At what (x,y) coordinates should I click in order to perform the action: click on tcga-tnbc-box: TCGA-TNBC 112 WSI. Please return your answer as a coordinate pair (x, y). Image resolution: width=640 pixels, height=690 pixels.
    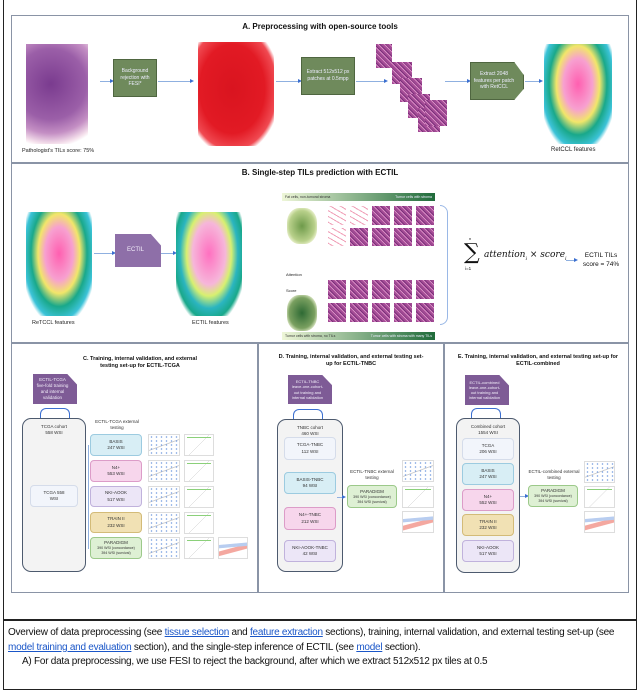
    Looking at the image, I should click on (310, 448).